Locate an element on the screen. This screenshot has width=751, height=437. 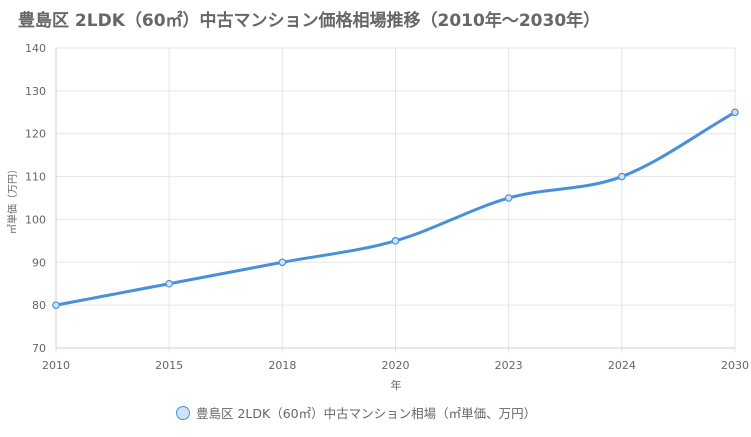
y-tick-label: 130 is located at coordinates (35, 91).